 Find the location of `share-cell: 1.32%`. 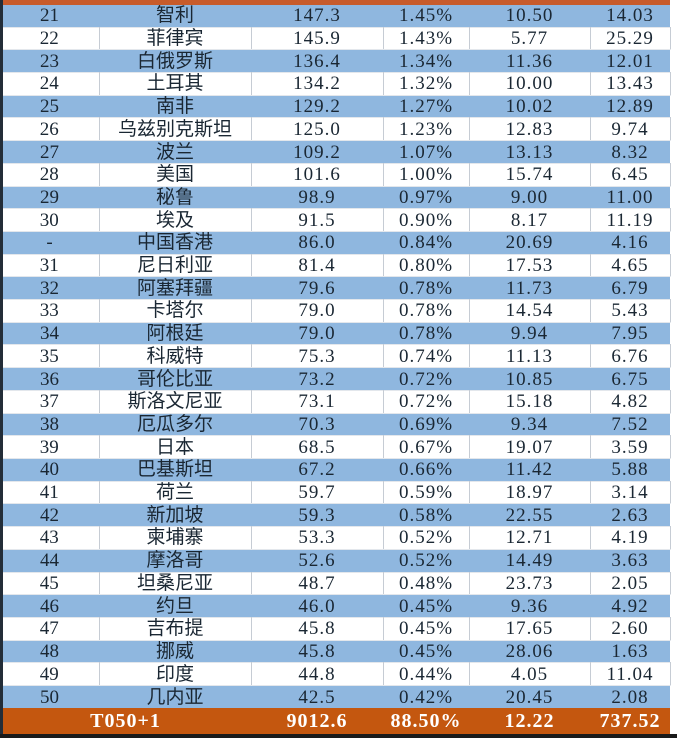

share-cell: 1.32% is located at coordinates (426, 84).